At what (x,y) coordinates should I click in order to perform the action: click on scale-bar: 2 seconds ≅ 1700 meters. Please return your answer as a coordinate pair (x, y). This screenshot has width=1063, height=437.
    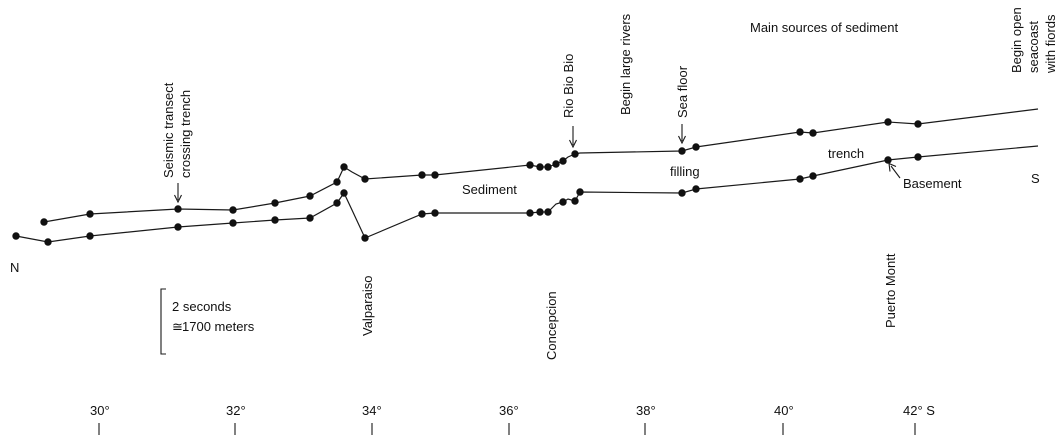
    Looking at the image, I should click on (207, 321).